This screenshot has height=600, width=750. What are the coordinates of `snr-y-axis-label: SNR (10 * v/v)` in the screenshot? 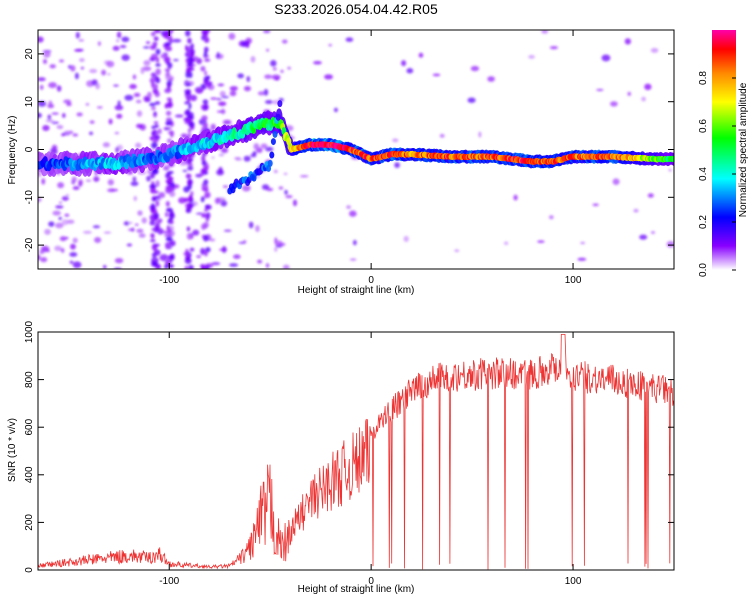 It's located at (12, 450).